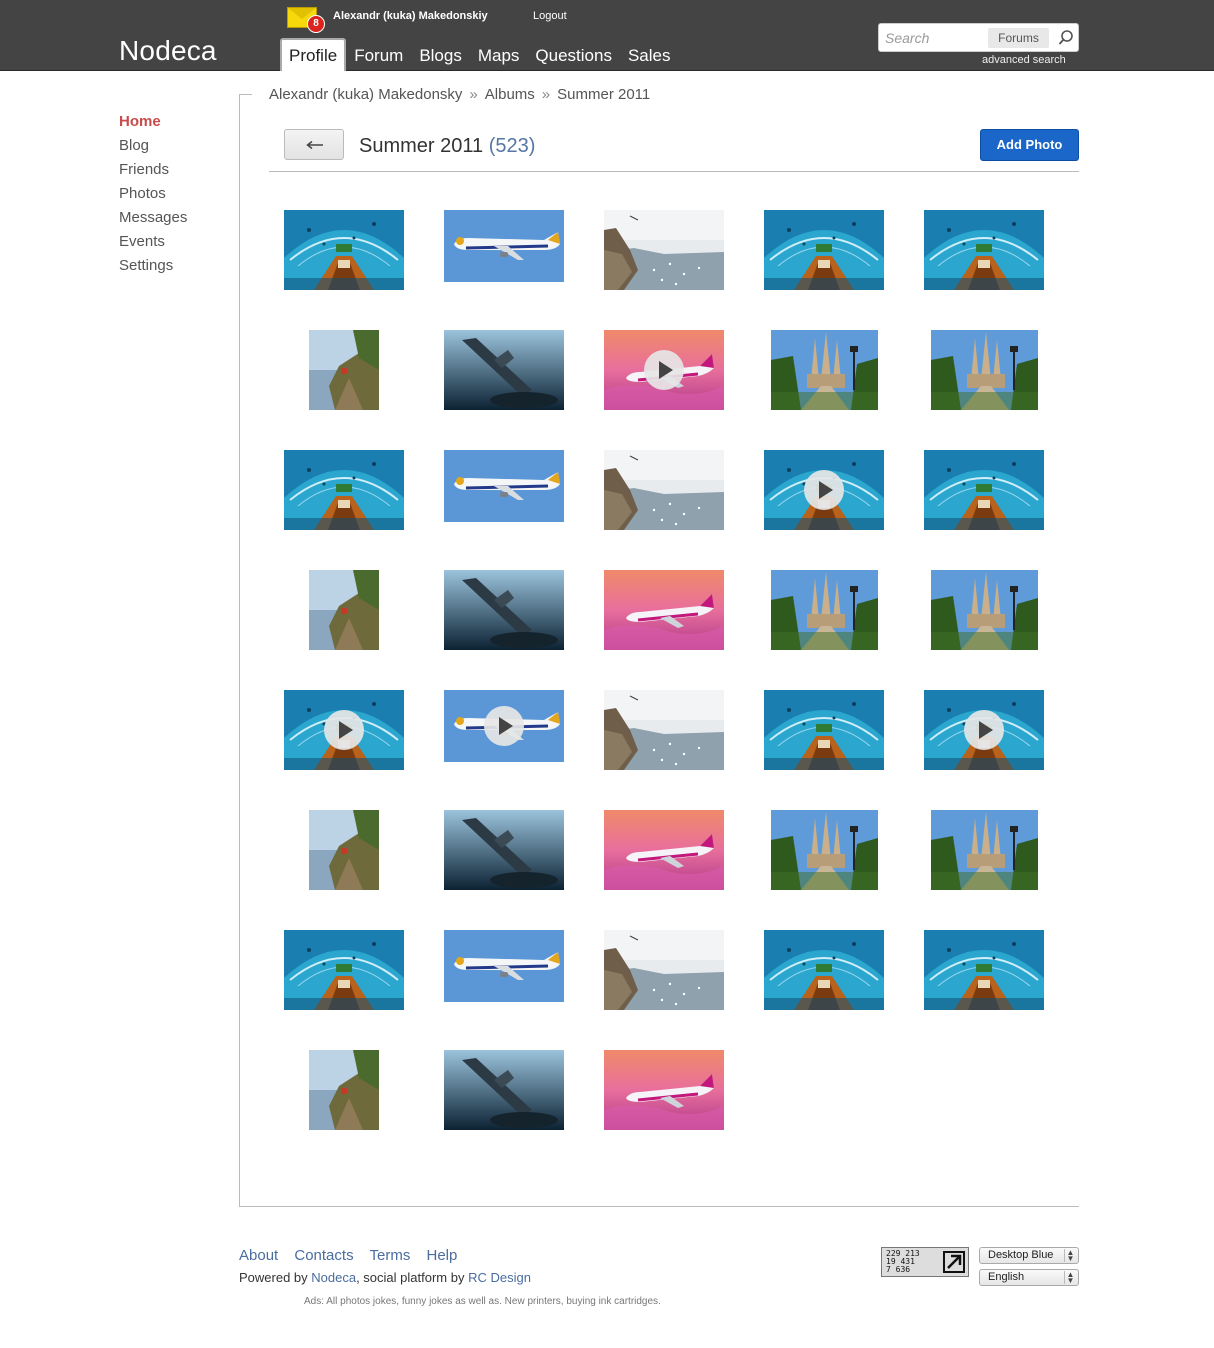  I want to click on sidebar-item-events: Events, so click(142, 241).